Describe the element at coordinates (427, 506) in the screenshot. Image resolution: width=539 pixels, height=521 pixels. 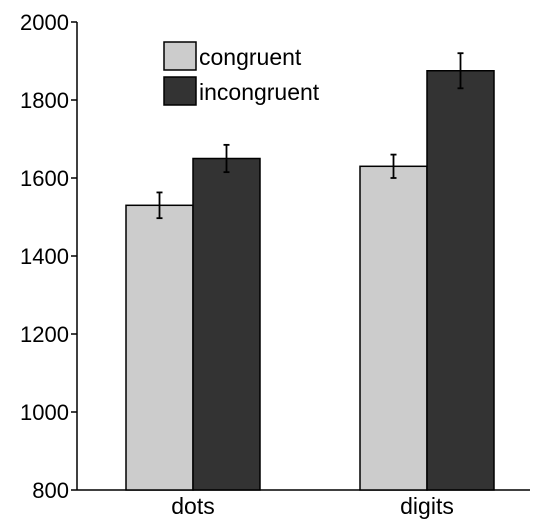
I see `x-tick-label-digits: digits` at that location.